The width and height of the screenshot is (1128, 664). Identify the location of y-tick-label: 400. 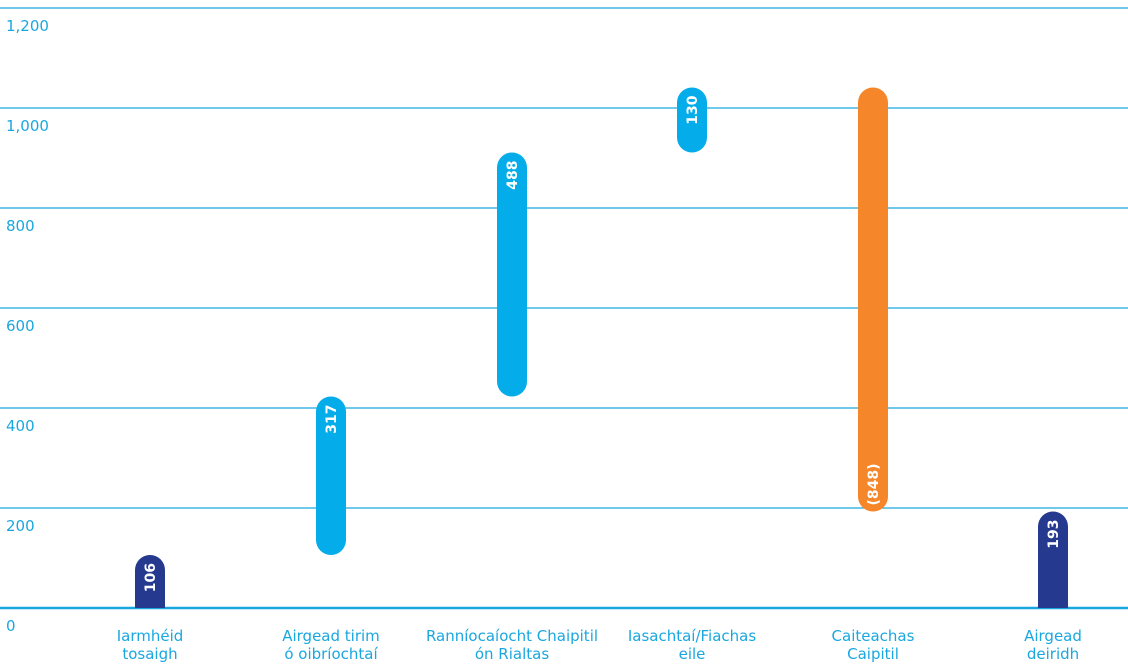
(20, 426).